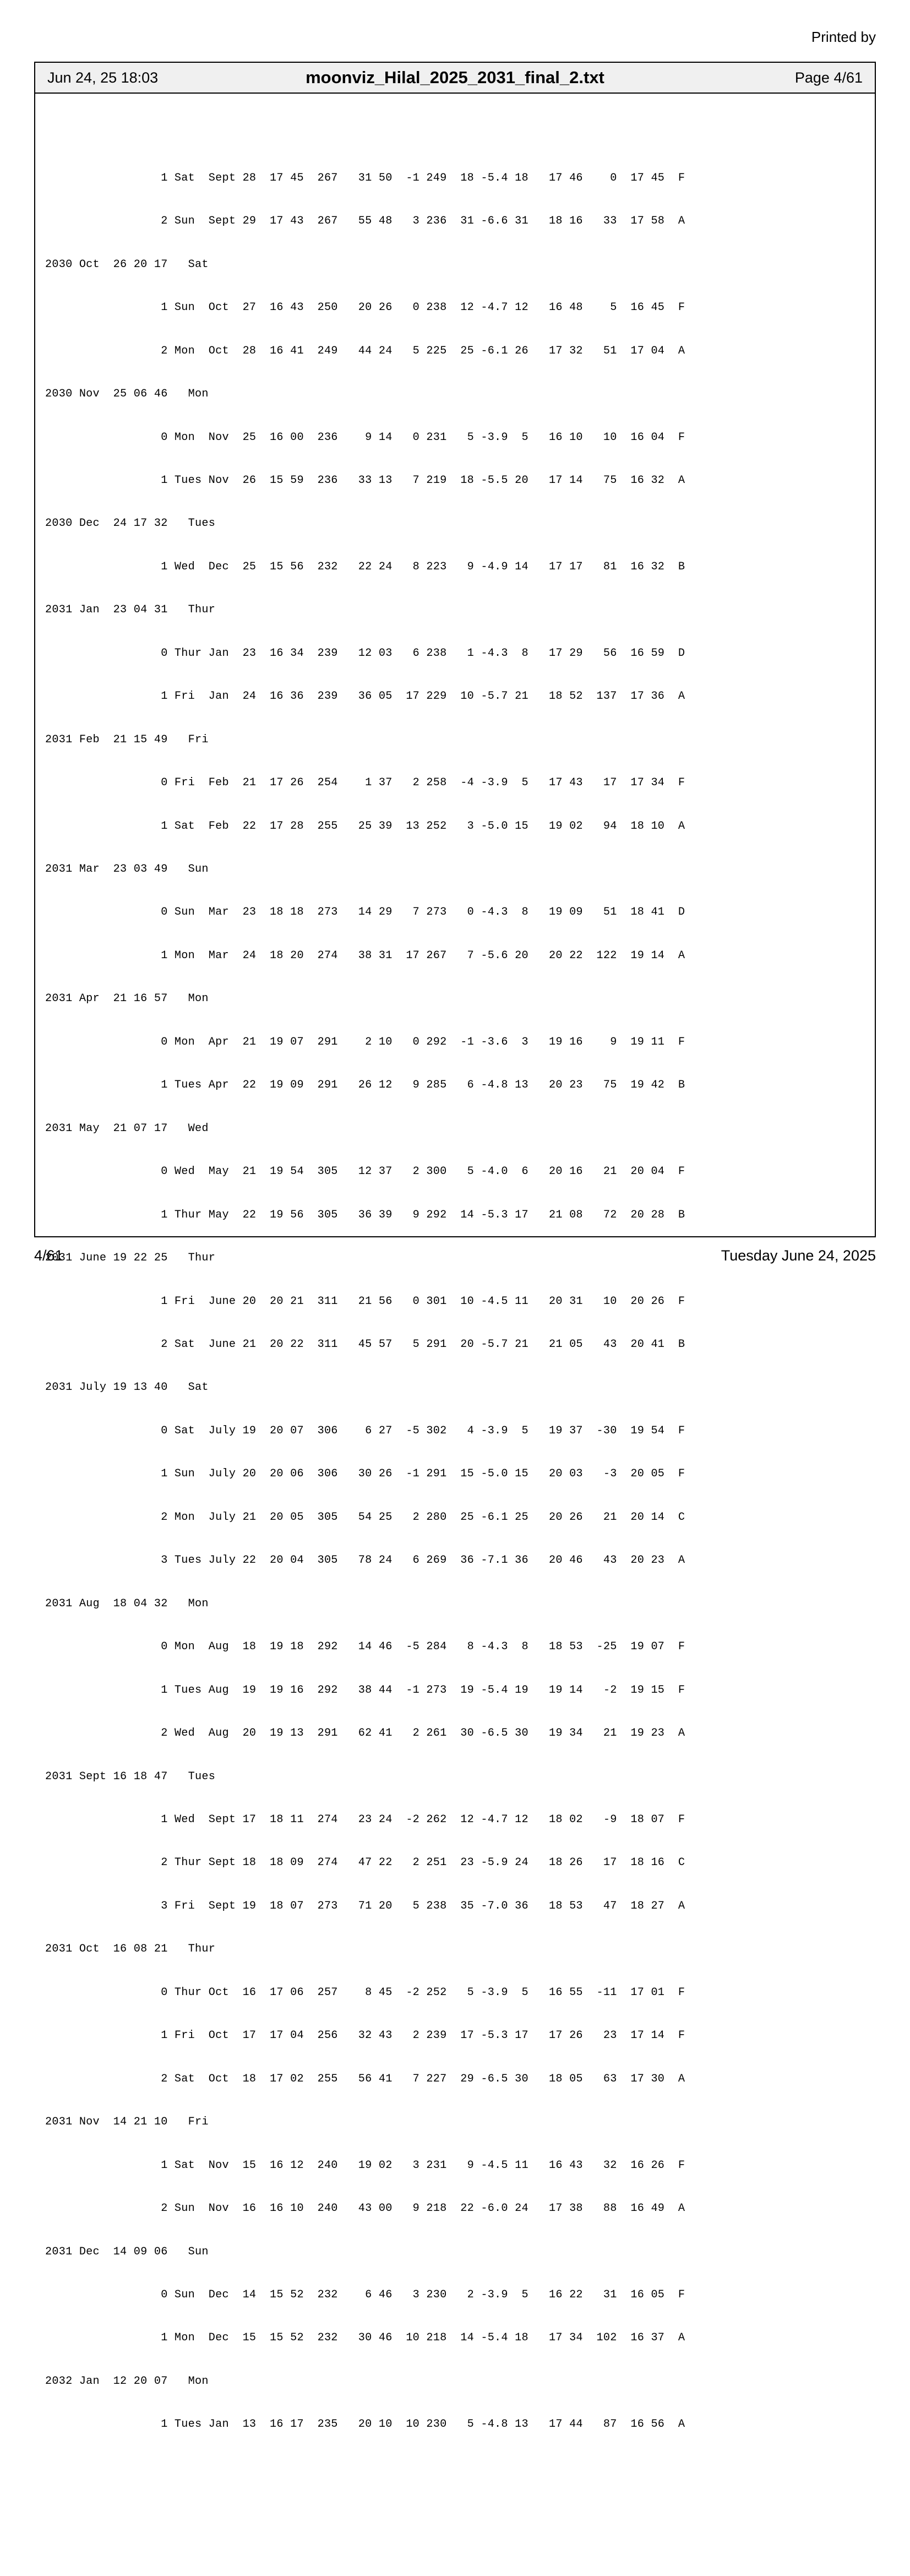  What do you see at coordinates (460, 2555) in the screenshot?
I see `blank-line` at bounding box center [460, 2555].